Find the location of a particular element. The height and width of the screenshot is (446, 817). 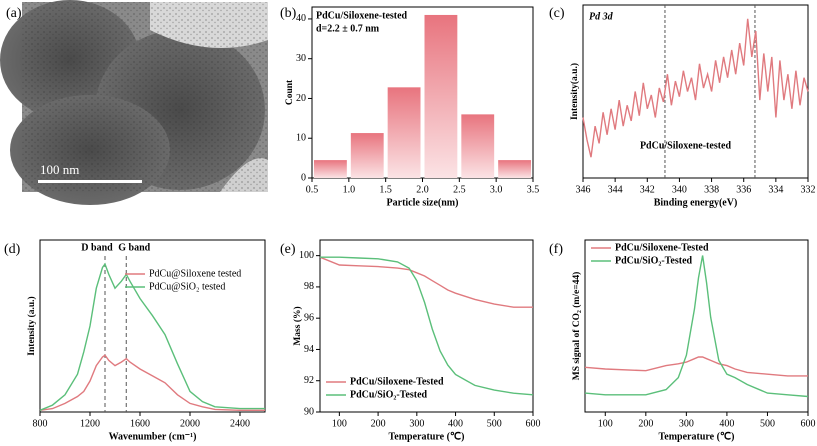

x-tick-label: 336 is located at coordinates (743, 189).